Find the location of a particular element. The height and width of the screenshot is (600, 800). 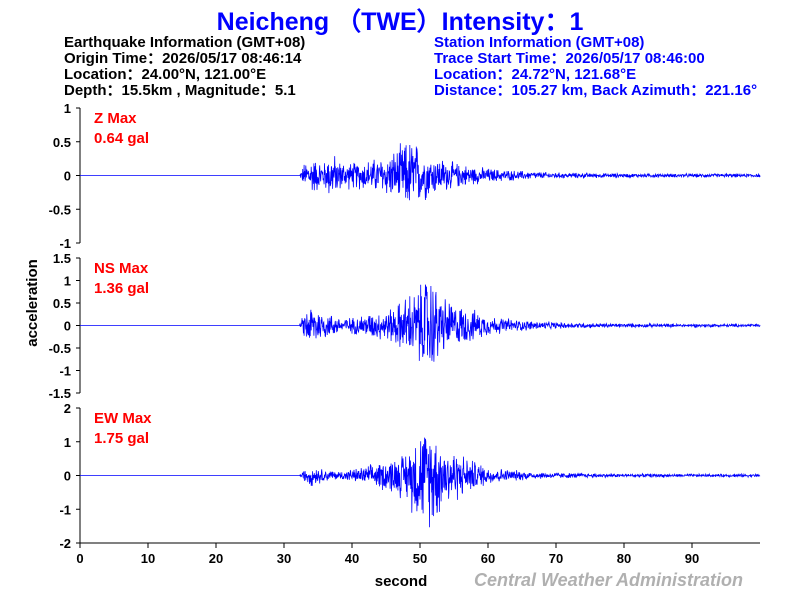

max-value-ns: 1.36 gal is located at coordinates (121, 288).